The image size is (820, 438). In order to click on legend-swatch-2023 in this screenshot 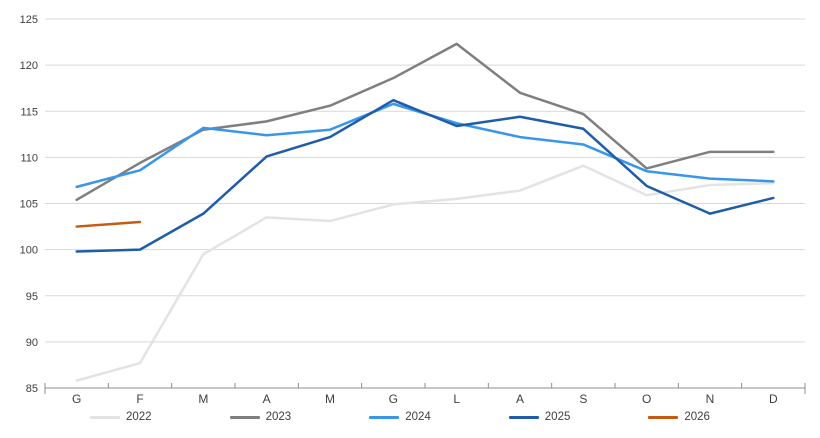, I will do `click(244, 418)`.